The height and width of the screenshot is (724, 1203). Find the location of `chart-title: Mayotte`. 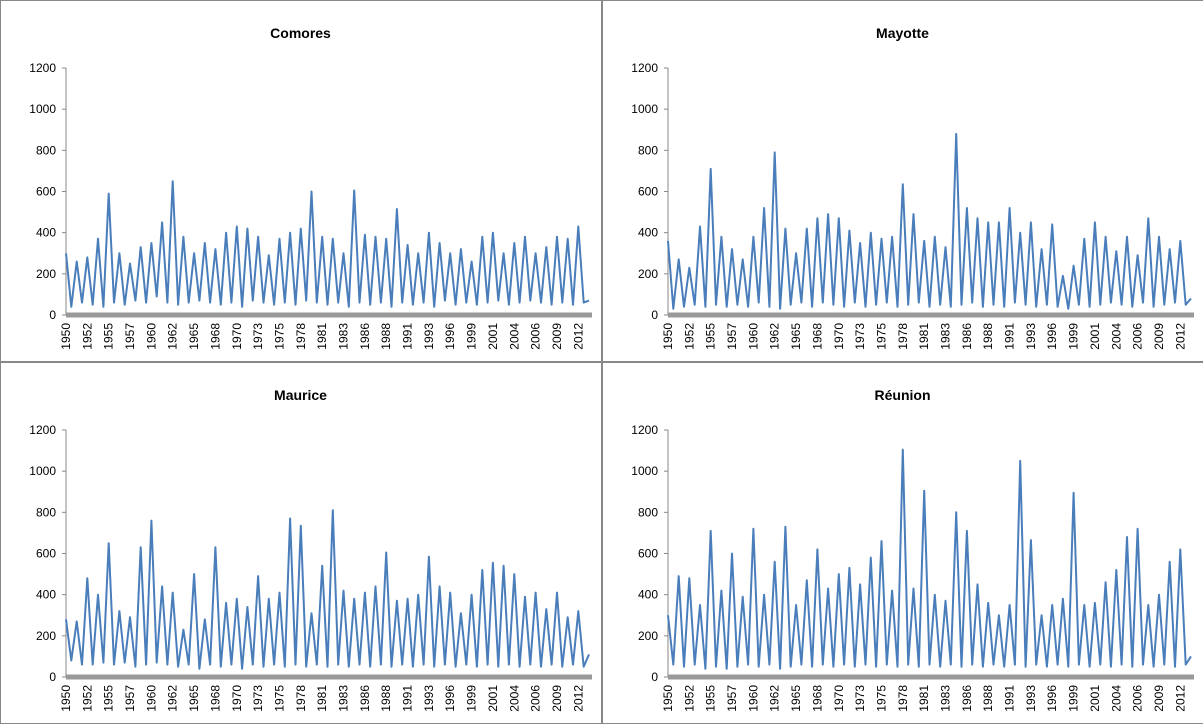

chart-title: Mayotte is located at coordinates (902, 33).